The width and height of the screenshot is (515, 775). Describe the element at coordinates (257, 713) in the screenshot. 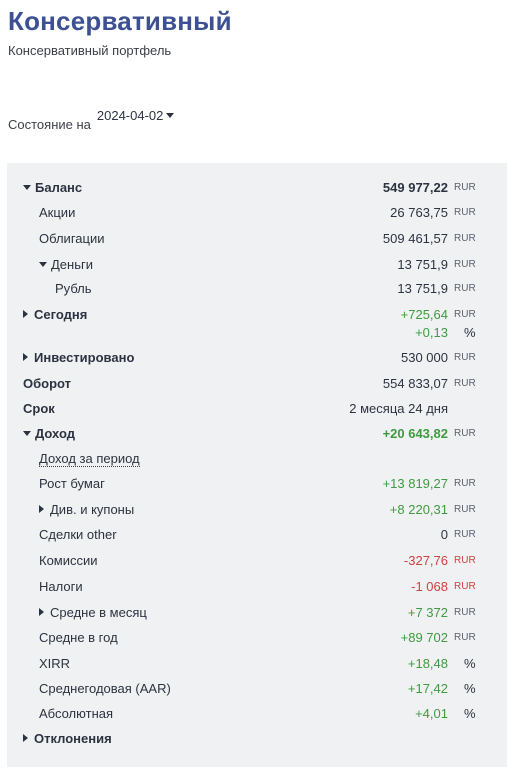

I see `row-absolute: Абсолютная +4,01 %` at that location.